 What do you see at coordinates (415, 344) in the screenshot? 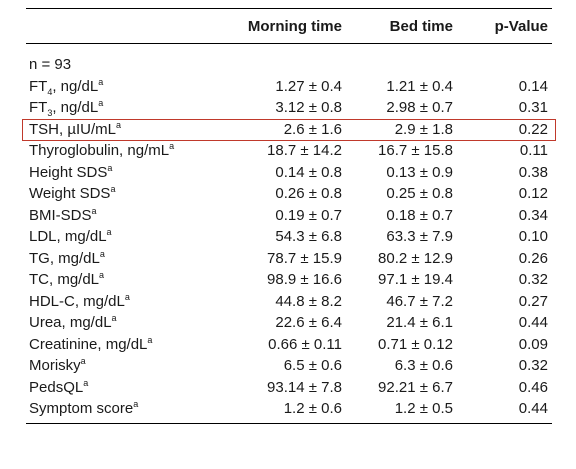
I see `bed-value: 0.71 ± 0.12` at bounding box center [415, 344].